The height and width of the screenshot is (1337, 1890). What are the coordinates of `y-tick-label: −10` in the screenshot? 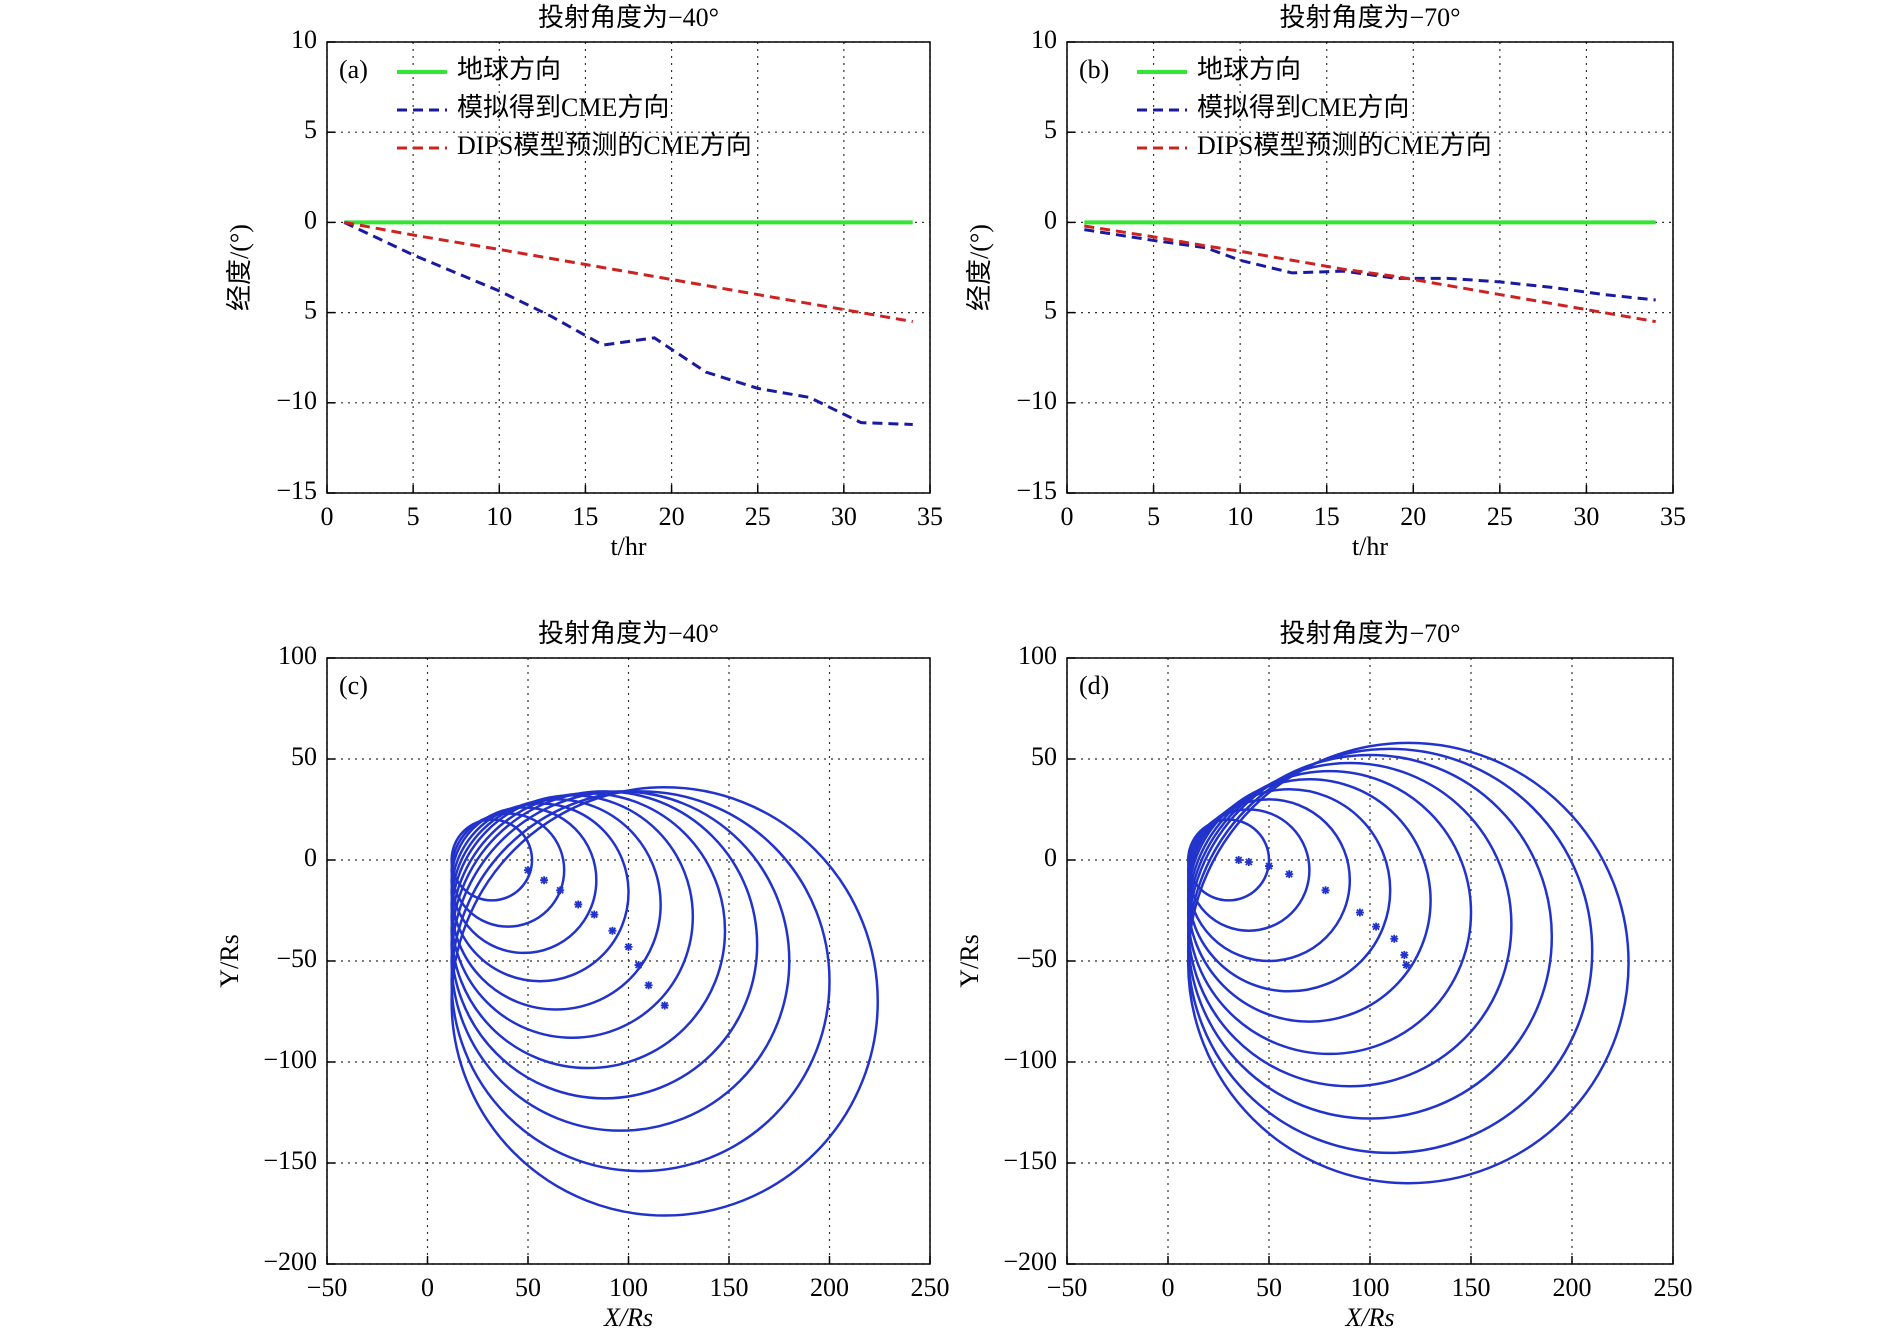 It's located at (296, 400).